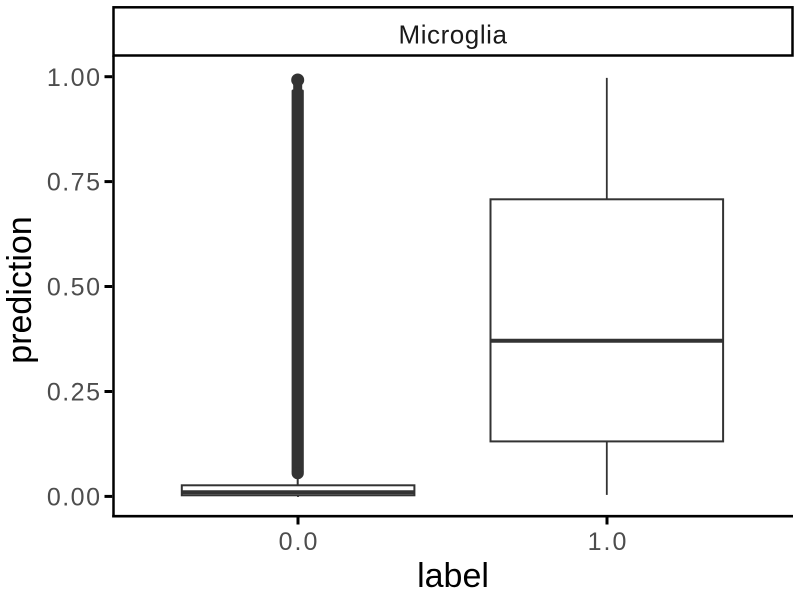 This screenshot has height=600, width=800. Describe the element at coordinates (608, 542) in the screenshot. I see `svg-text: 1.0` at that location.